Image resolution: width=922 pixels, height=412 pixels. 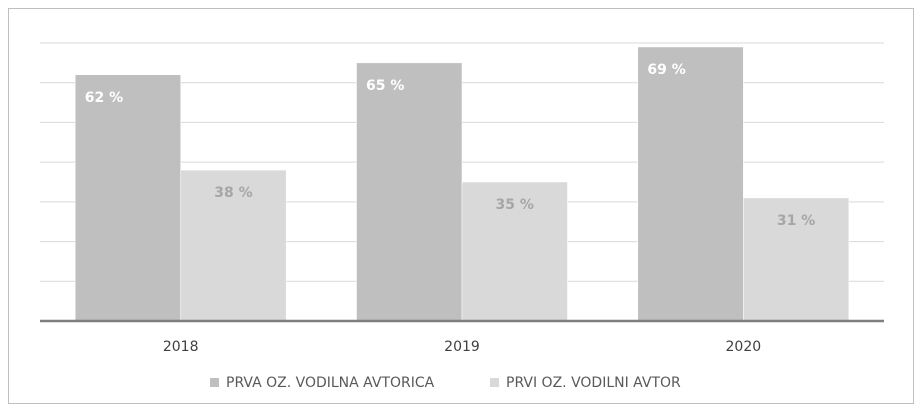 What do you see at coordinates (796, 221) in the screenshot?
I see `data-label: 31 %` at bounding box center [796, 221].